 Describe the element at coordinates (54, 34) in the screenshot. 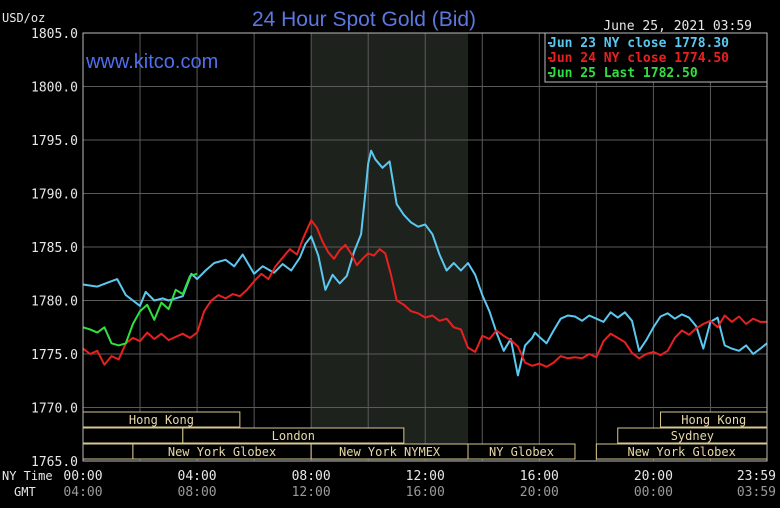

I see `y-tick-label: 1805.0` at that location.